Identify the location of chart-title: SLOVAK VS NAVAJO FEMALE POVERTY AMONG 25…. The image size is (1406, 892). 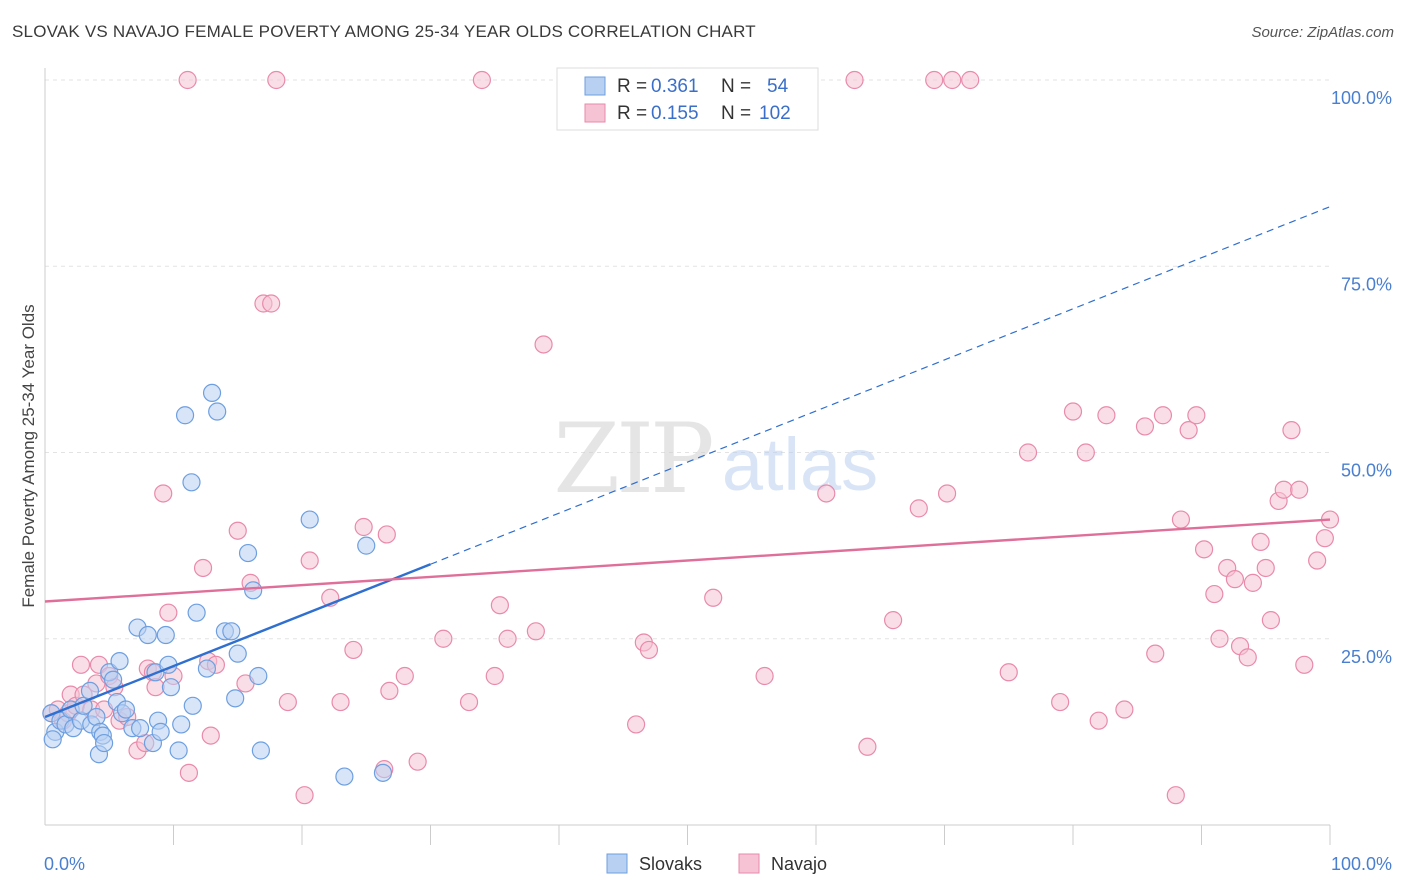
(384, 31).